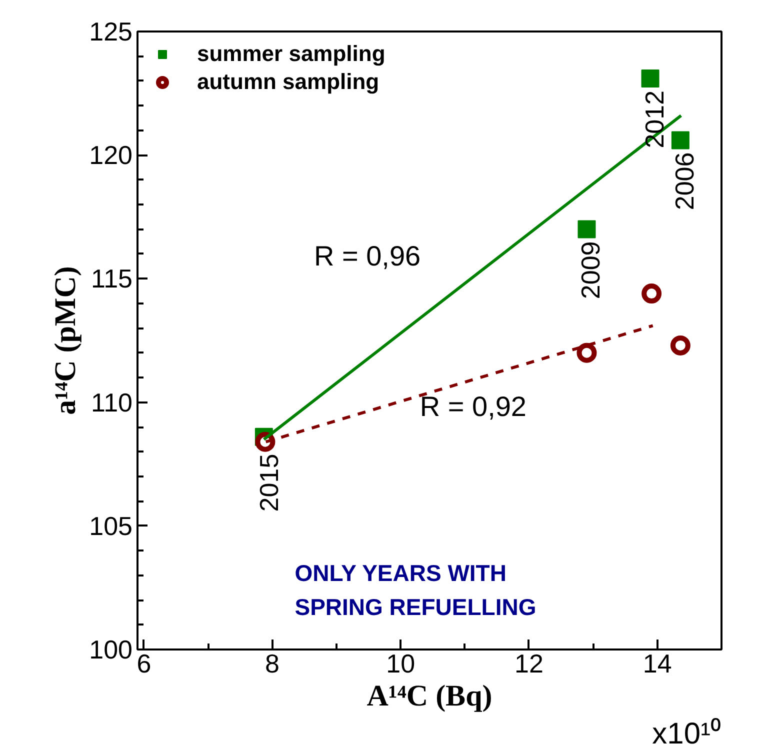 This screenshot has width=774, height=750. Describe the element at coordinates (272, 663) in the screenshot. I see `x-tick-label: 8` at that location.